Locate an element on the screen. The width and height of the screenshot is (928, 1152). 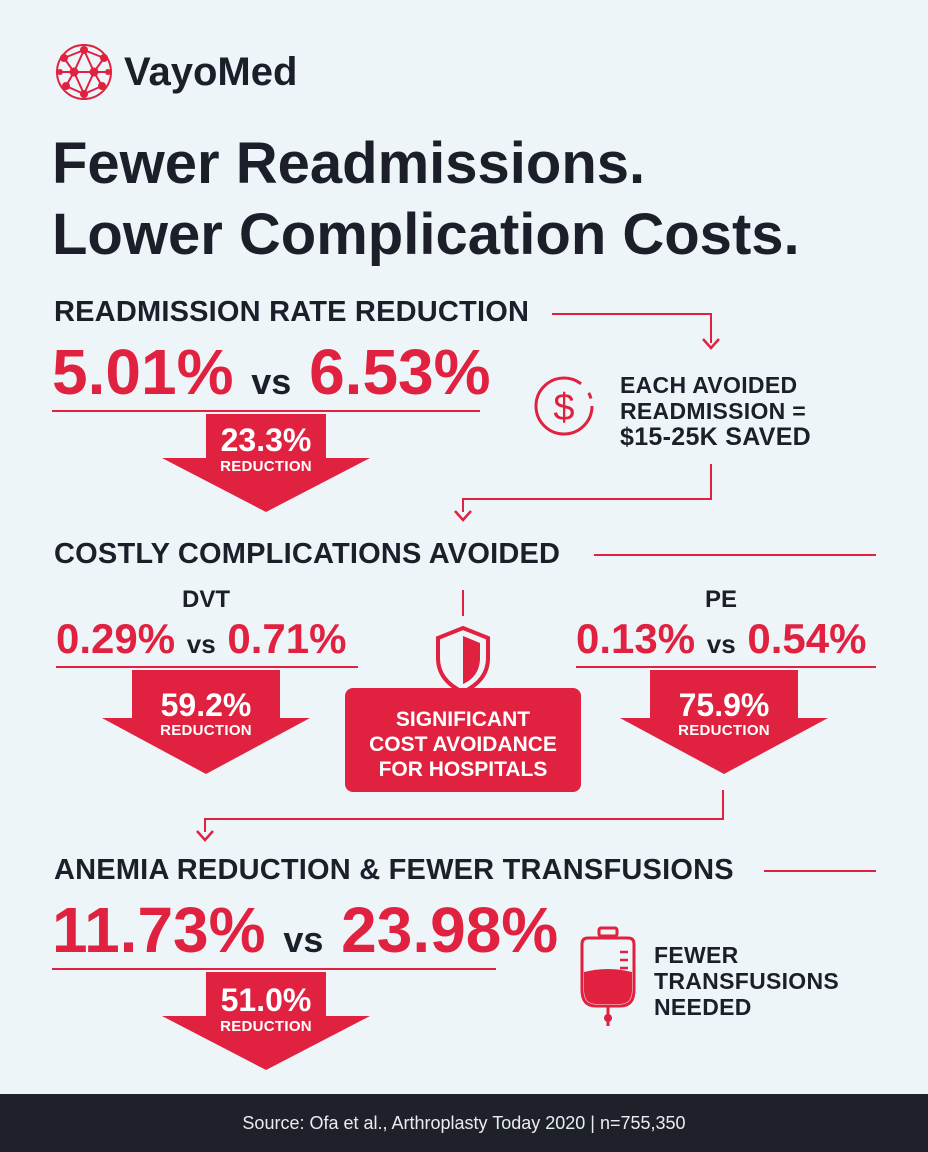
transfusion-text: FEWER TRANSFUSIONS NEEDED is located at coordinates (746, 981).